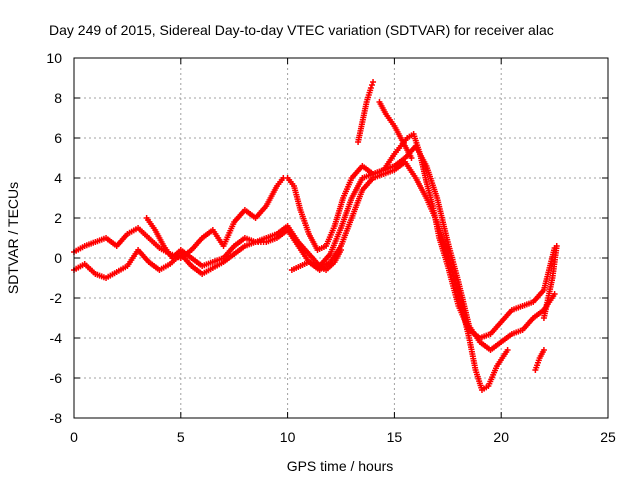  I want to click on y-tick-label: 0, so click(58, 258).